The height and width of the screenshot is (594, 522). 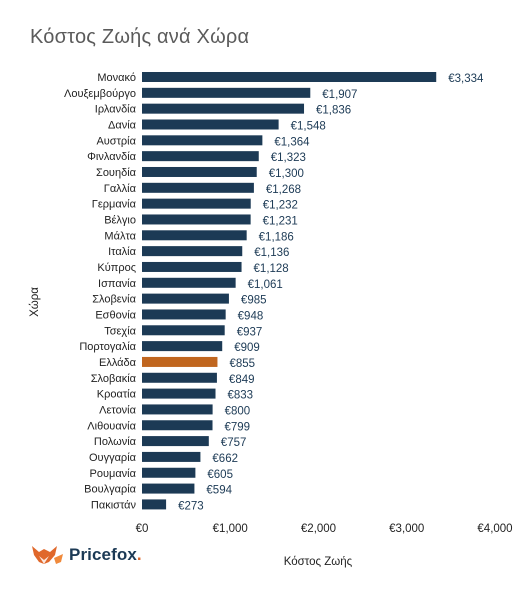 What do you see at coordinates (234, 443) in the screenshot?
I see `data-label: €757` at bounding box center [234, 443].